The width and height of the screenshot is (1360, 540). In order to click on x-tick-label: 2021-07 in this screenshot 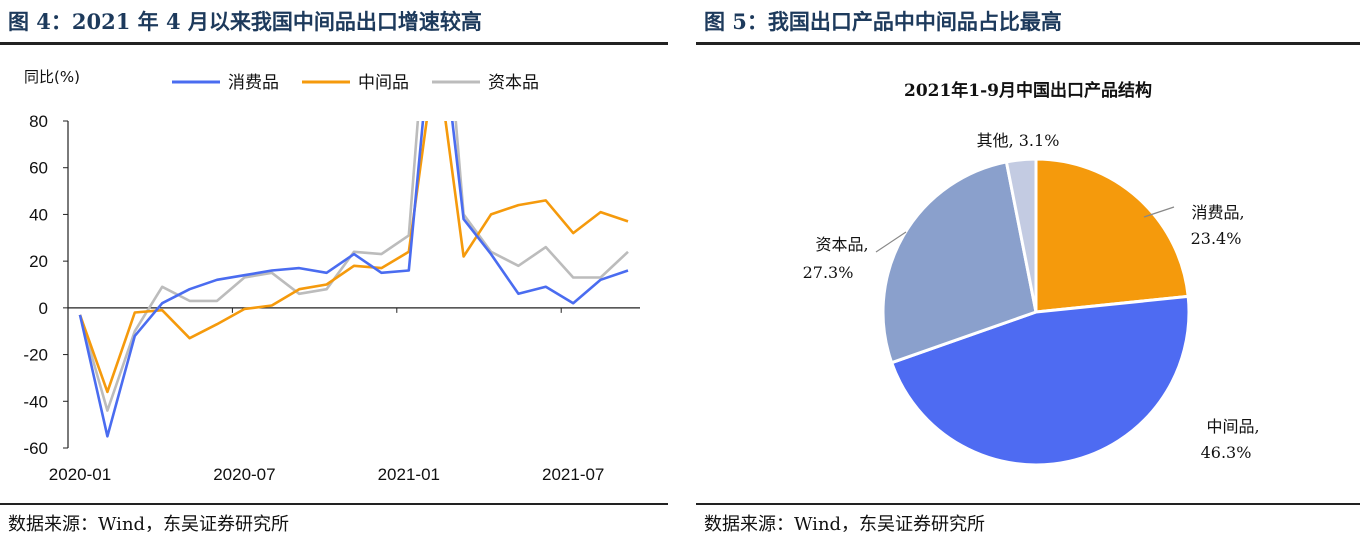, I will do `click(573, 474)`.